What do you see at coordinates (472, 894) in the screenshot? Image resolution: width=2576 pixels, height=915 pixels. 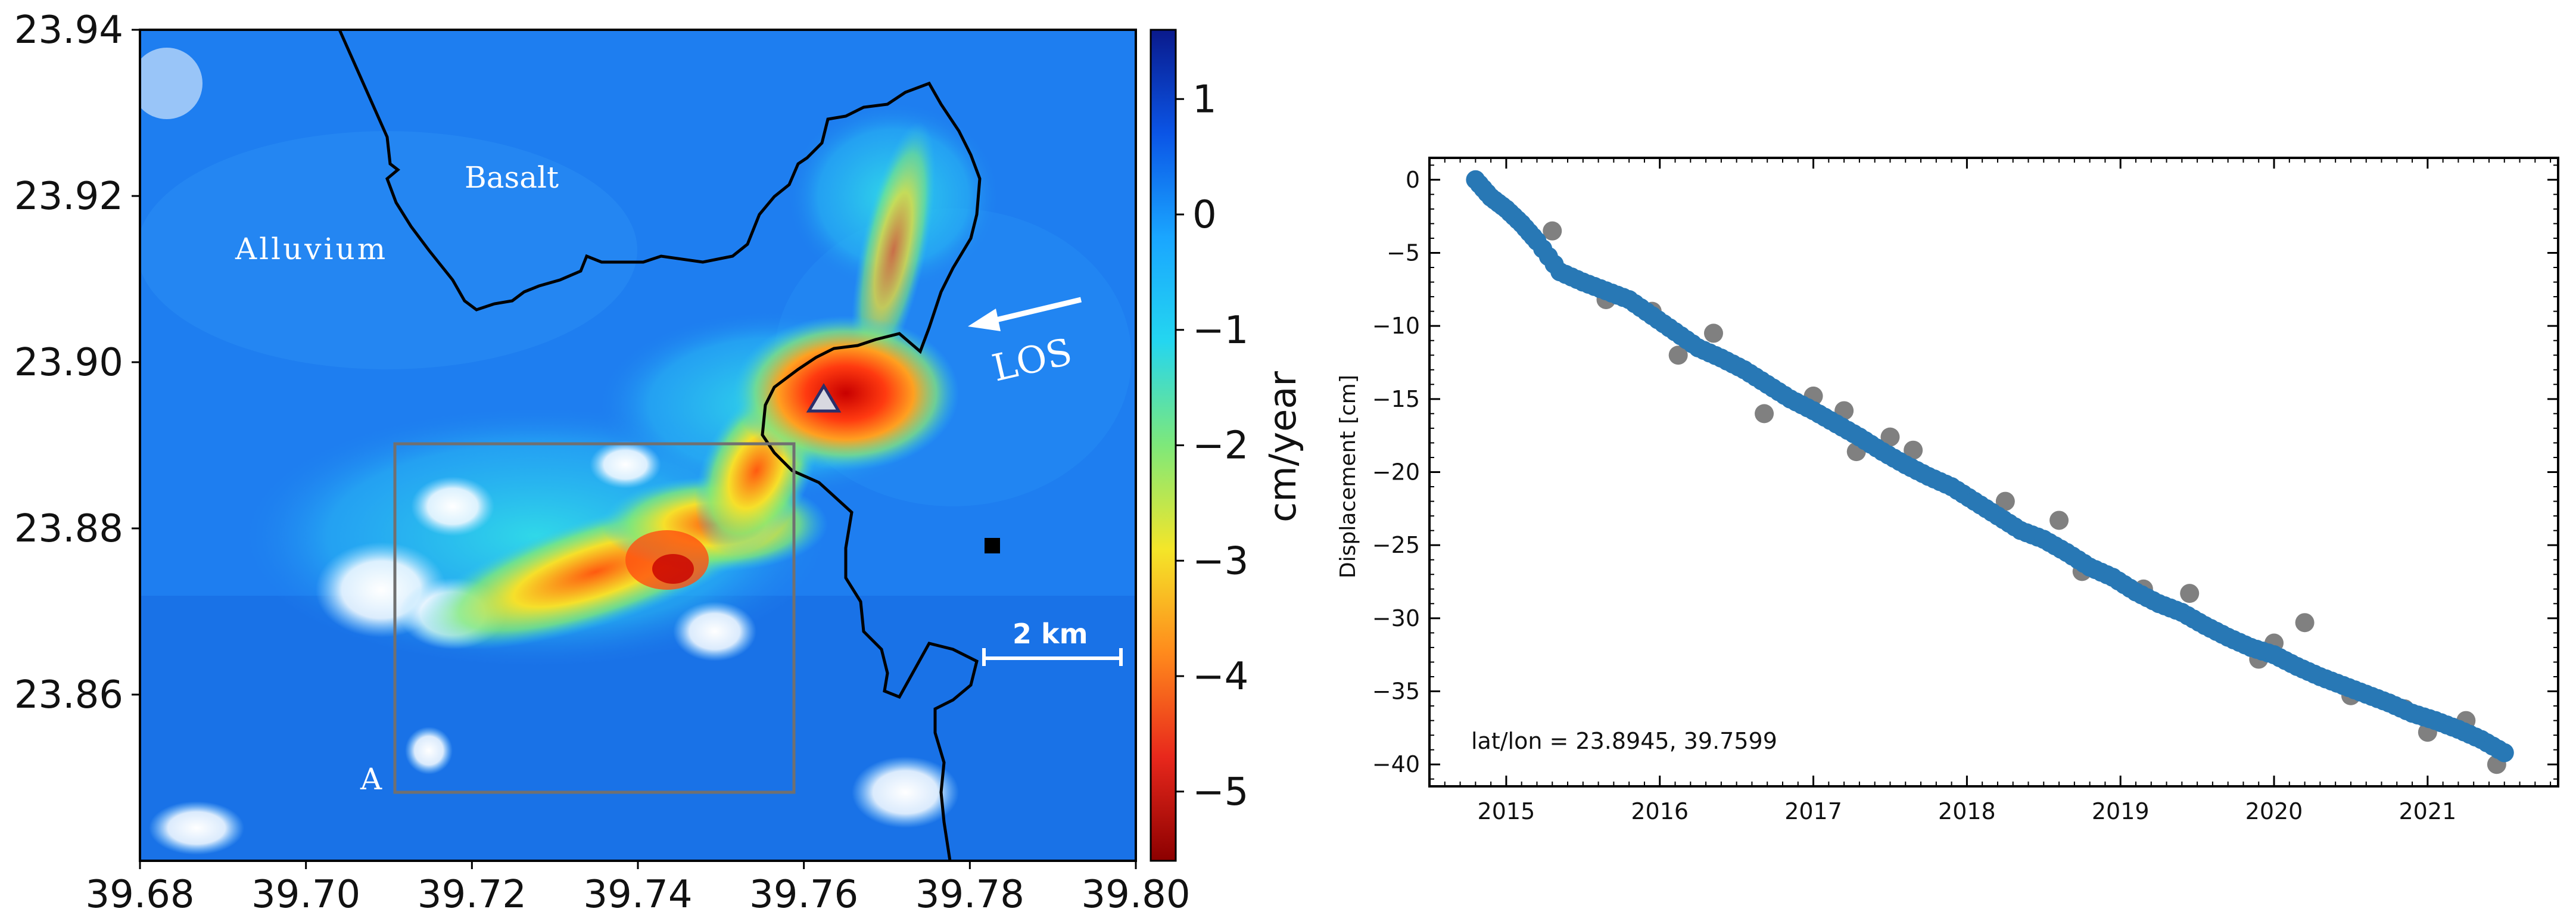 I see `map-x-tick-label: 39.72` at bounding box center [472, 894].